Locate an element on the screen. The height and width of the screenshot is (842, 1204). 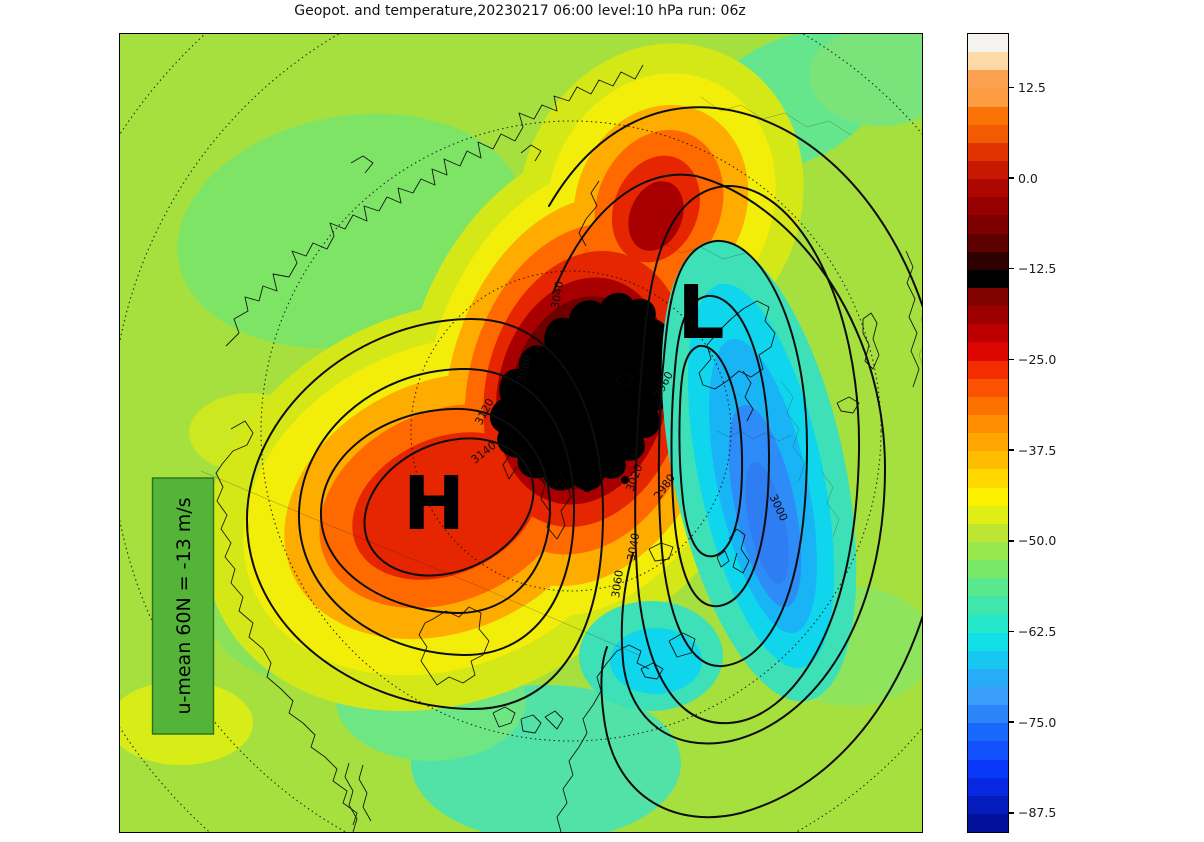
colorbar-segments is located at coordinates (988, 433).